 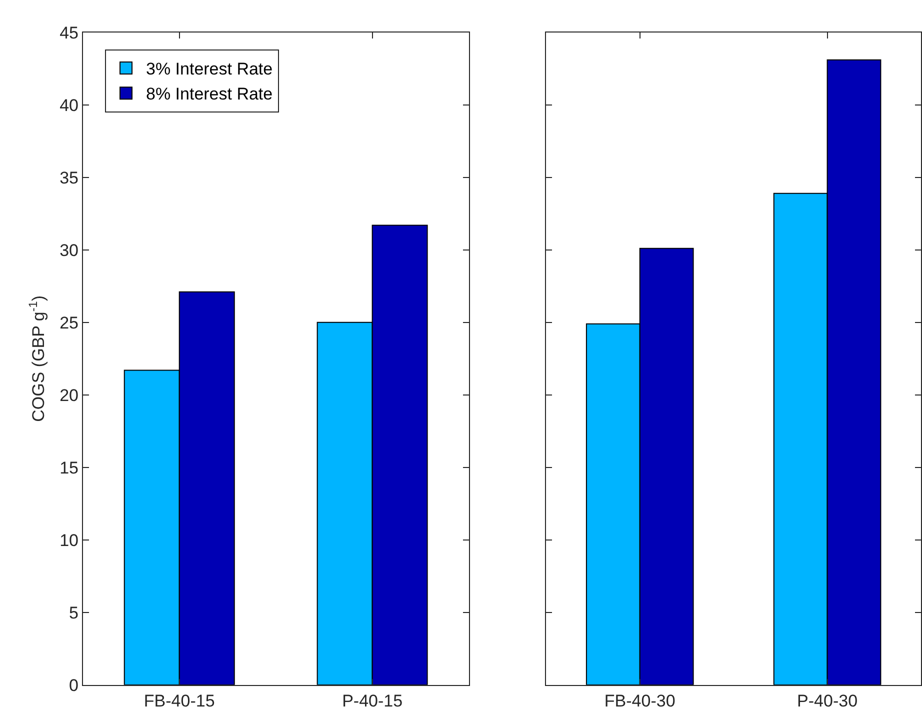 I want to click on y-tick-label: 10, so click(x=69, y=540).